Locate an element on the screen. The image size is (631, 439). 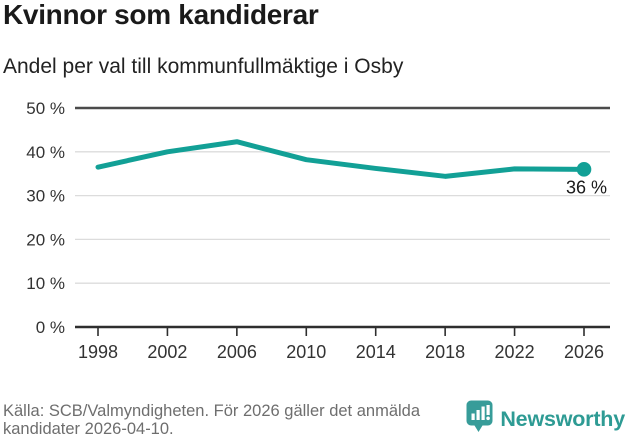
brand-name: Newsworthy is located at coordinates (562, 418).